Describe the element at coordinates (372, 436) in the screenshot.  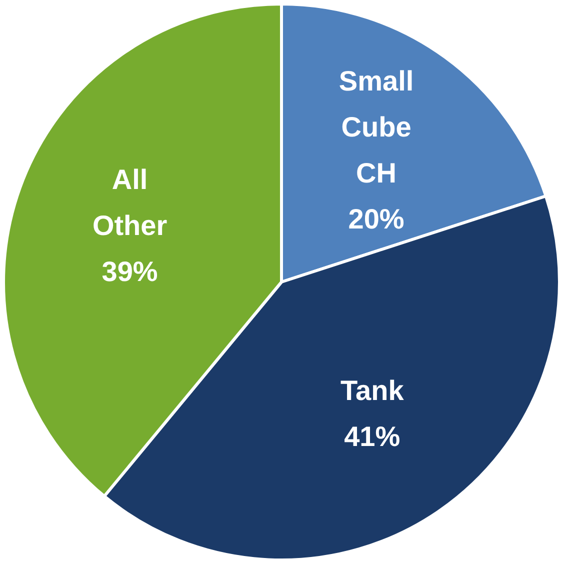
I see `data-label: 41%` at that location.